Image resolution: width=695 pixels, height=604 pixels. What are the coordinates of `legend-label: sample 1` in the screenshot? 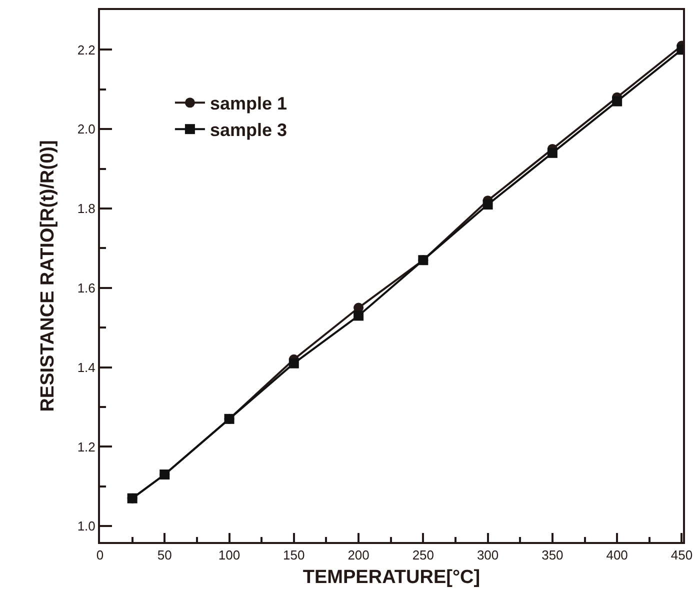 It's located at (249, 104).